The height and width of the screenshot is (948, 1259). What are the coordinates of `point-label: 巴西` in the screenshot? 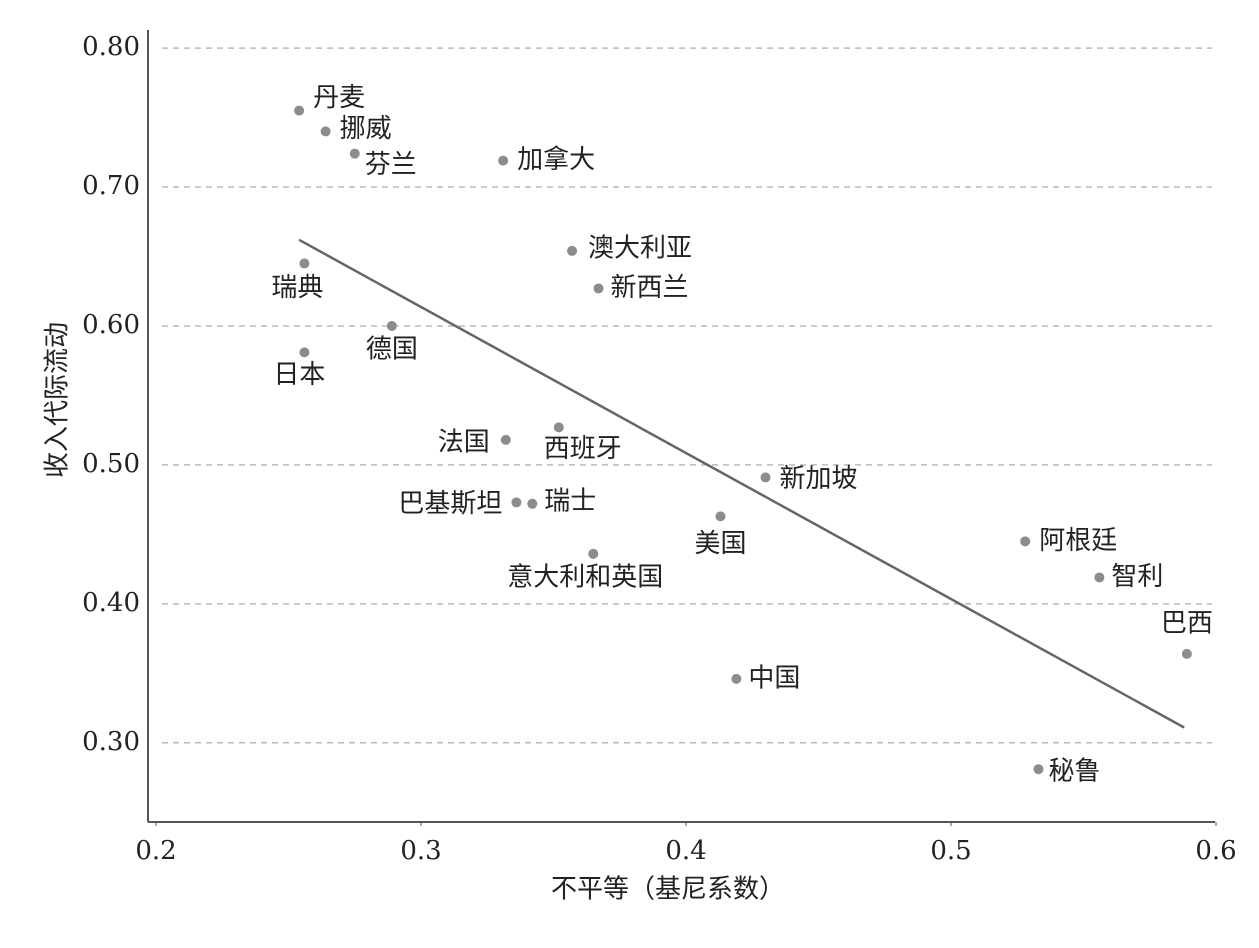 It's located at (1187, 623).